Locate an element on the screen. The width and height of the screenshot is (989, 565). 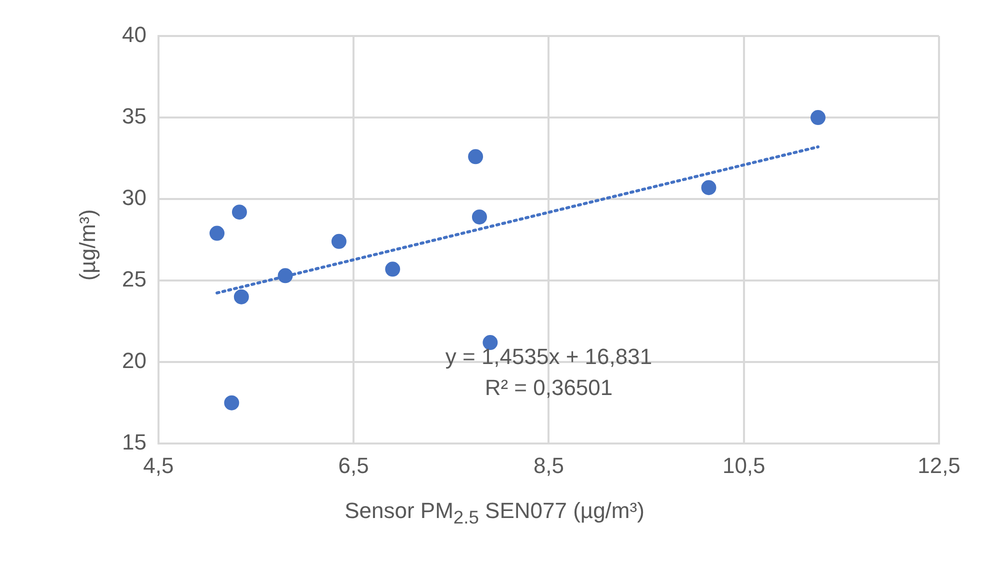
y-tick-label: 30 is located at coordinates (134, 197).